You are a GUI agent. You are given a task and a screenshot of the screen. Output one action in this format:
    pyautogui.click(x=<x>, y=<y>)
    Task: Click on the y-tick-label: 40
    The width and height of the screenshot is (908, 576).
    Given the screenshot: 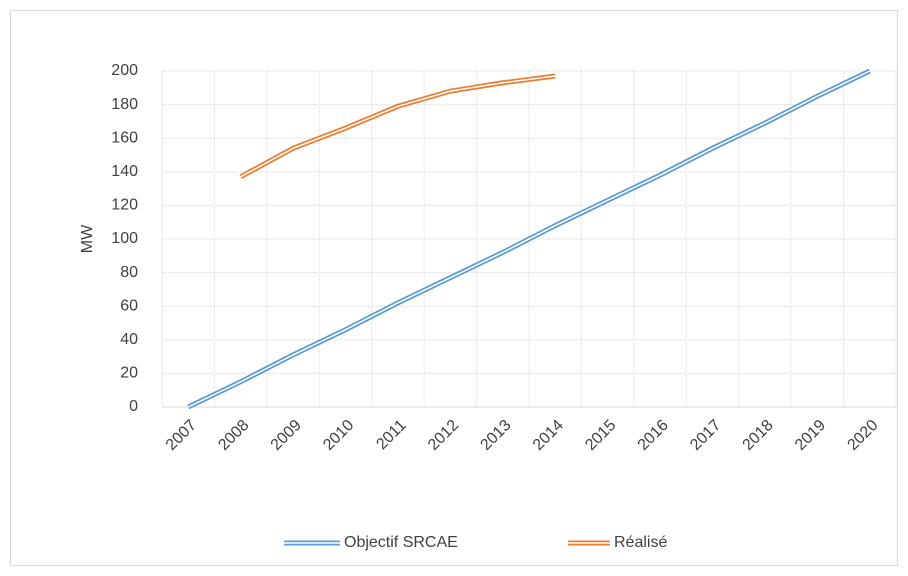 What is the action you would take?
    pyautogui.click(x=129, y=339)
    